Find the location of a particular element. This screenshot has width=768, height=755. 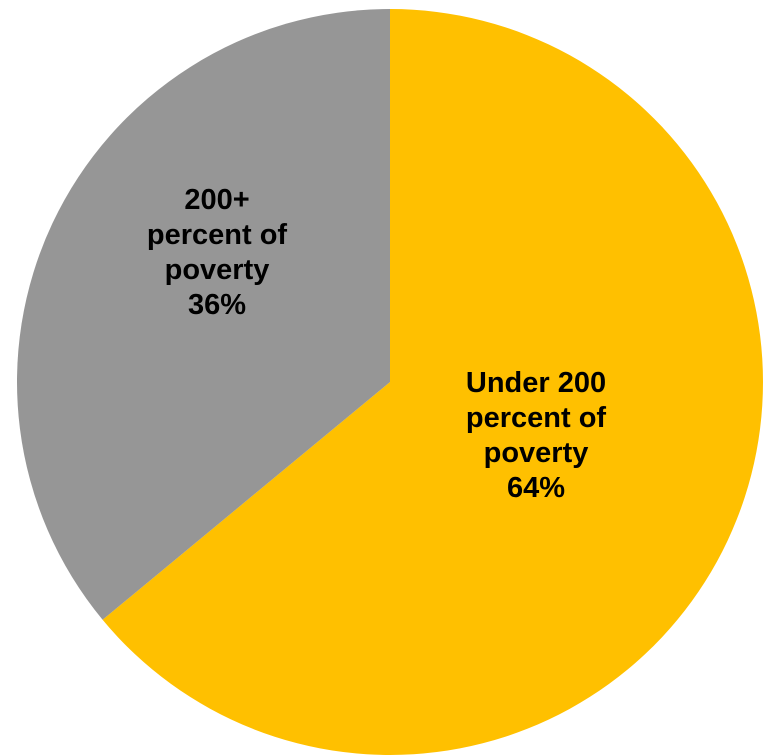

slice-label-line: 200+ is located at coordinates (216, 200).